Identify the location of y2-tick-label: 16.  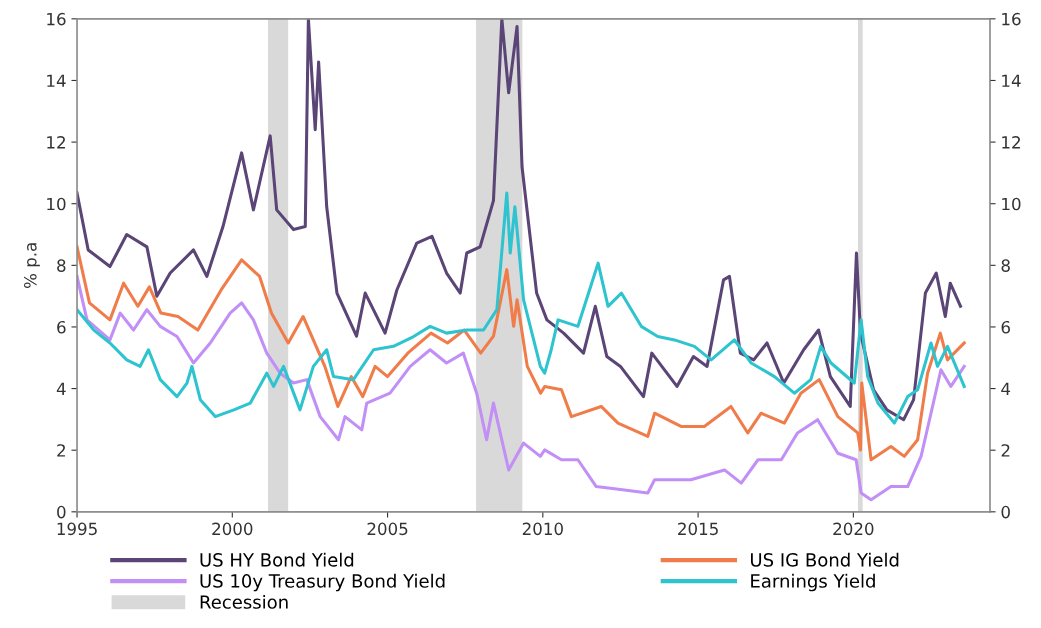
(1011, 19).